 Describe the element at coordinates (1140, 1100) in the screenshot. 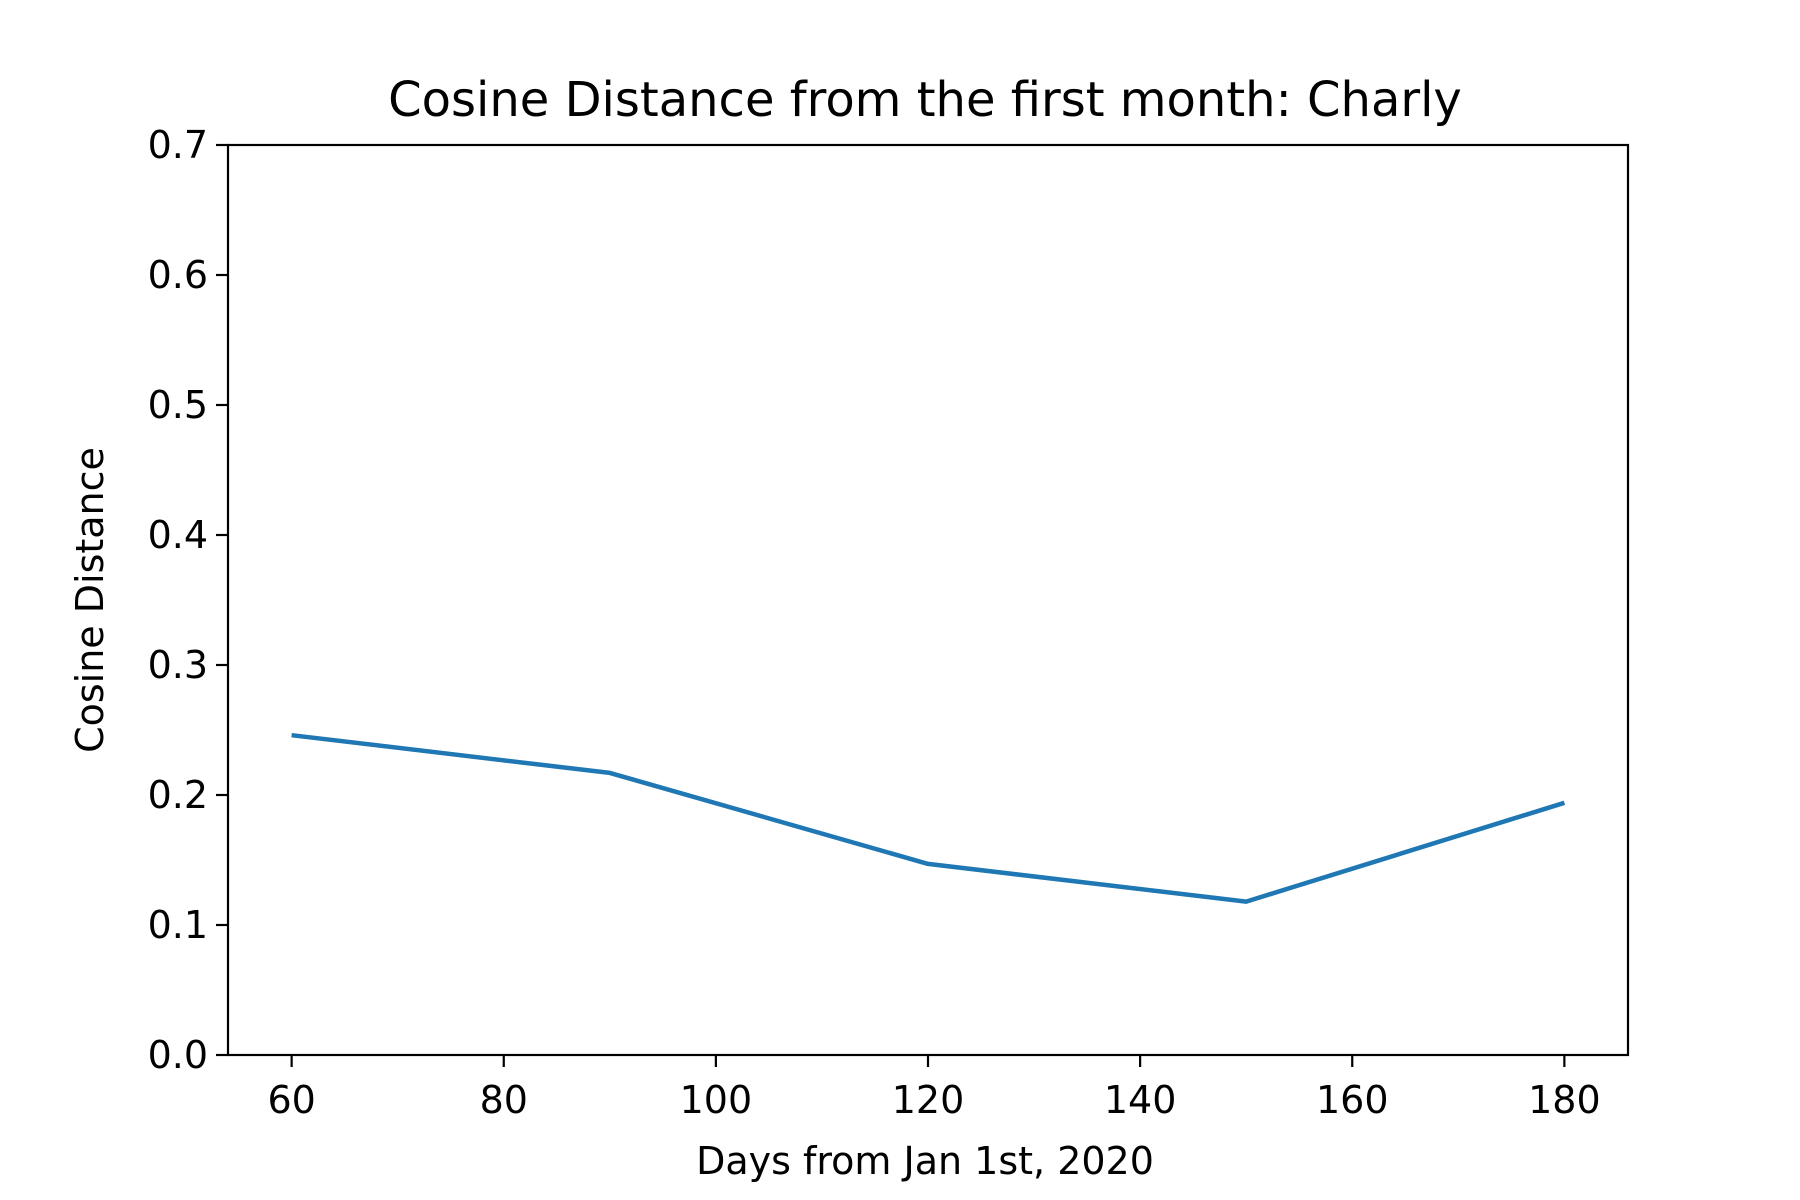

I see `x-tick-label: 140` at that location.